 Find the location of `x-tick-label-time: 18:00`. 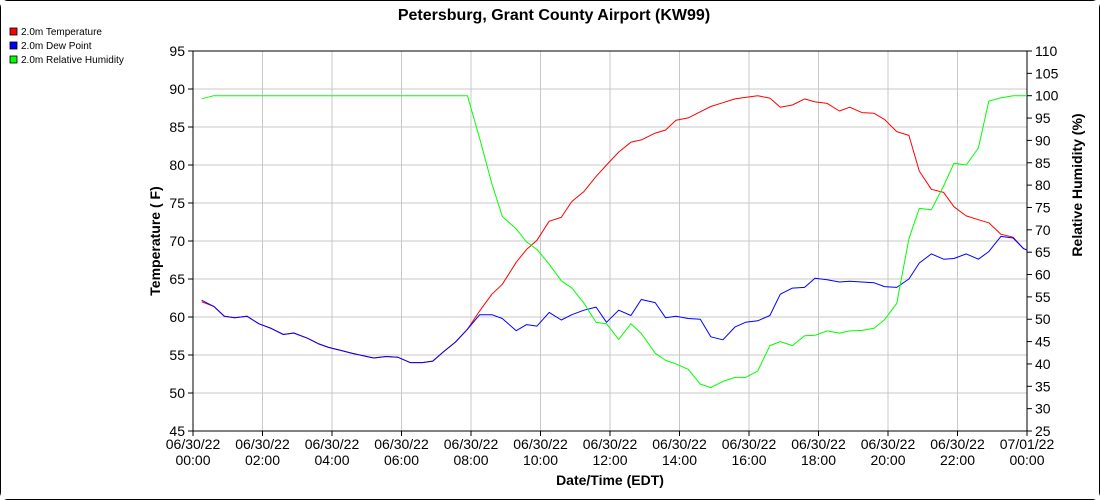

x-tick-label-time: 18:00 is located at coordinates (818, 460).